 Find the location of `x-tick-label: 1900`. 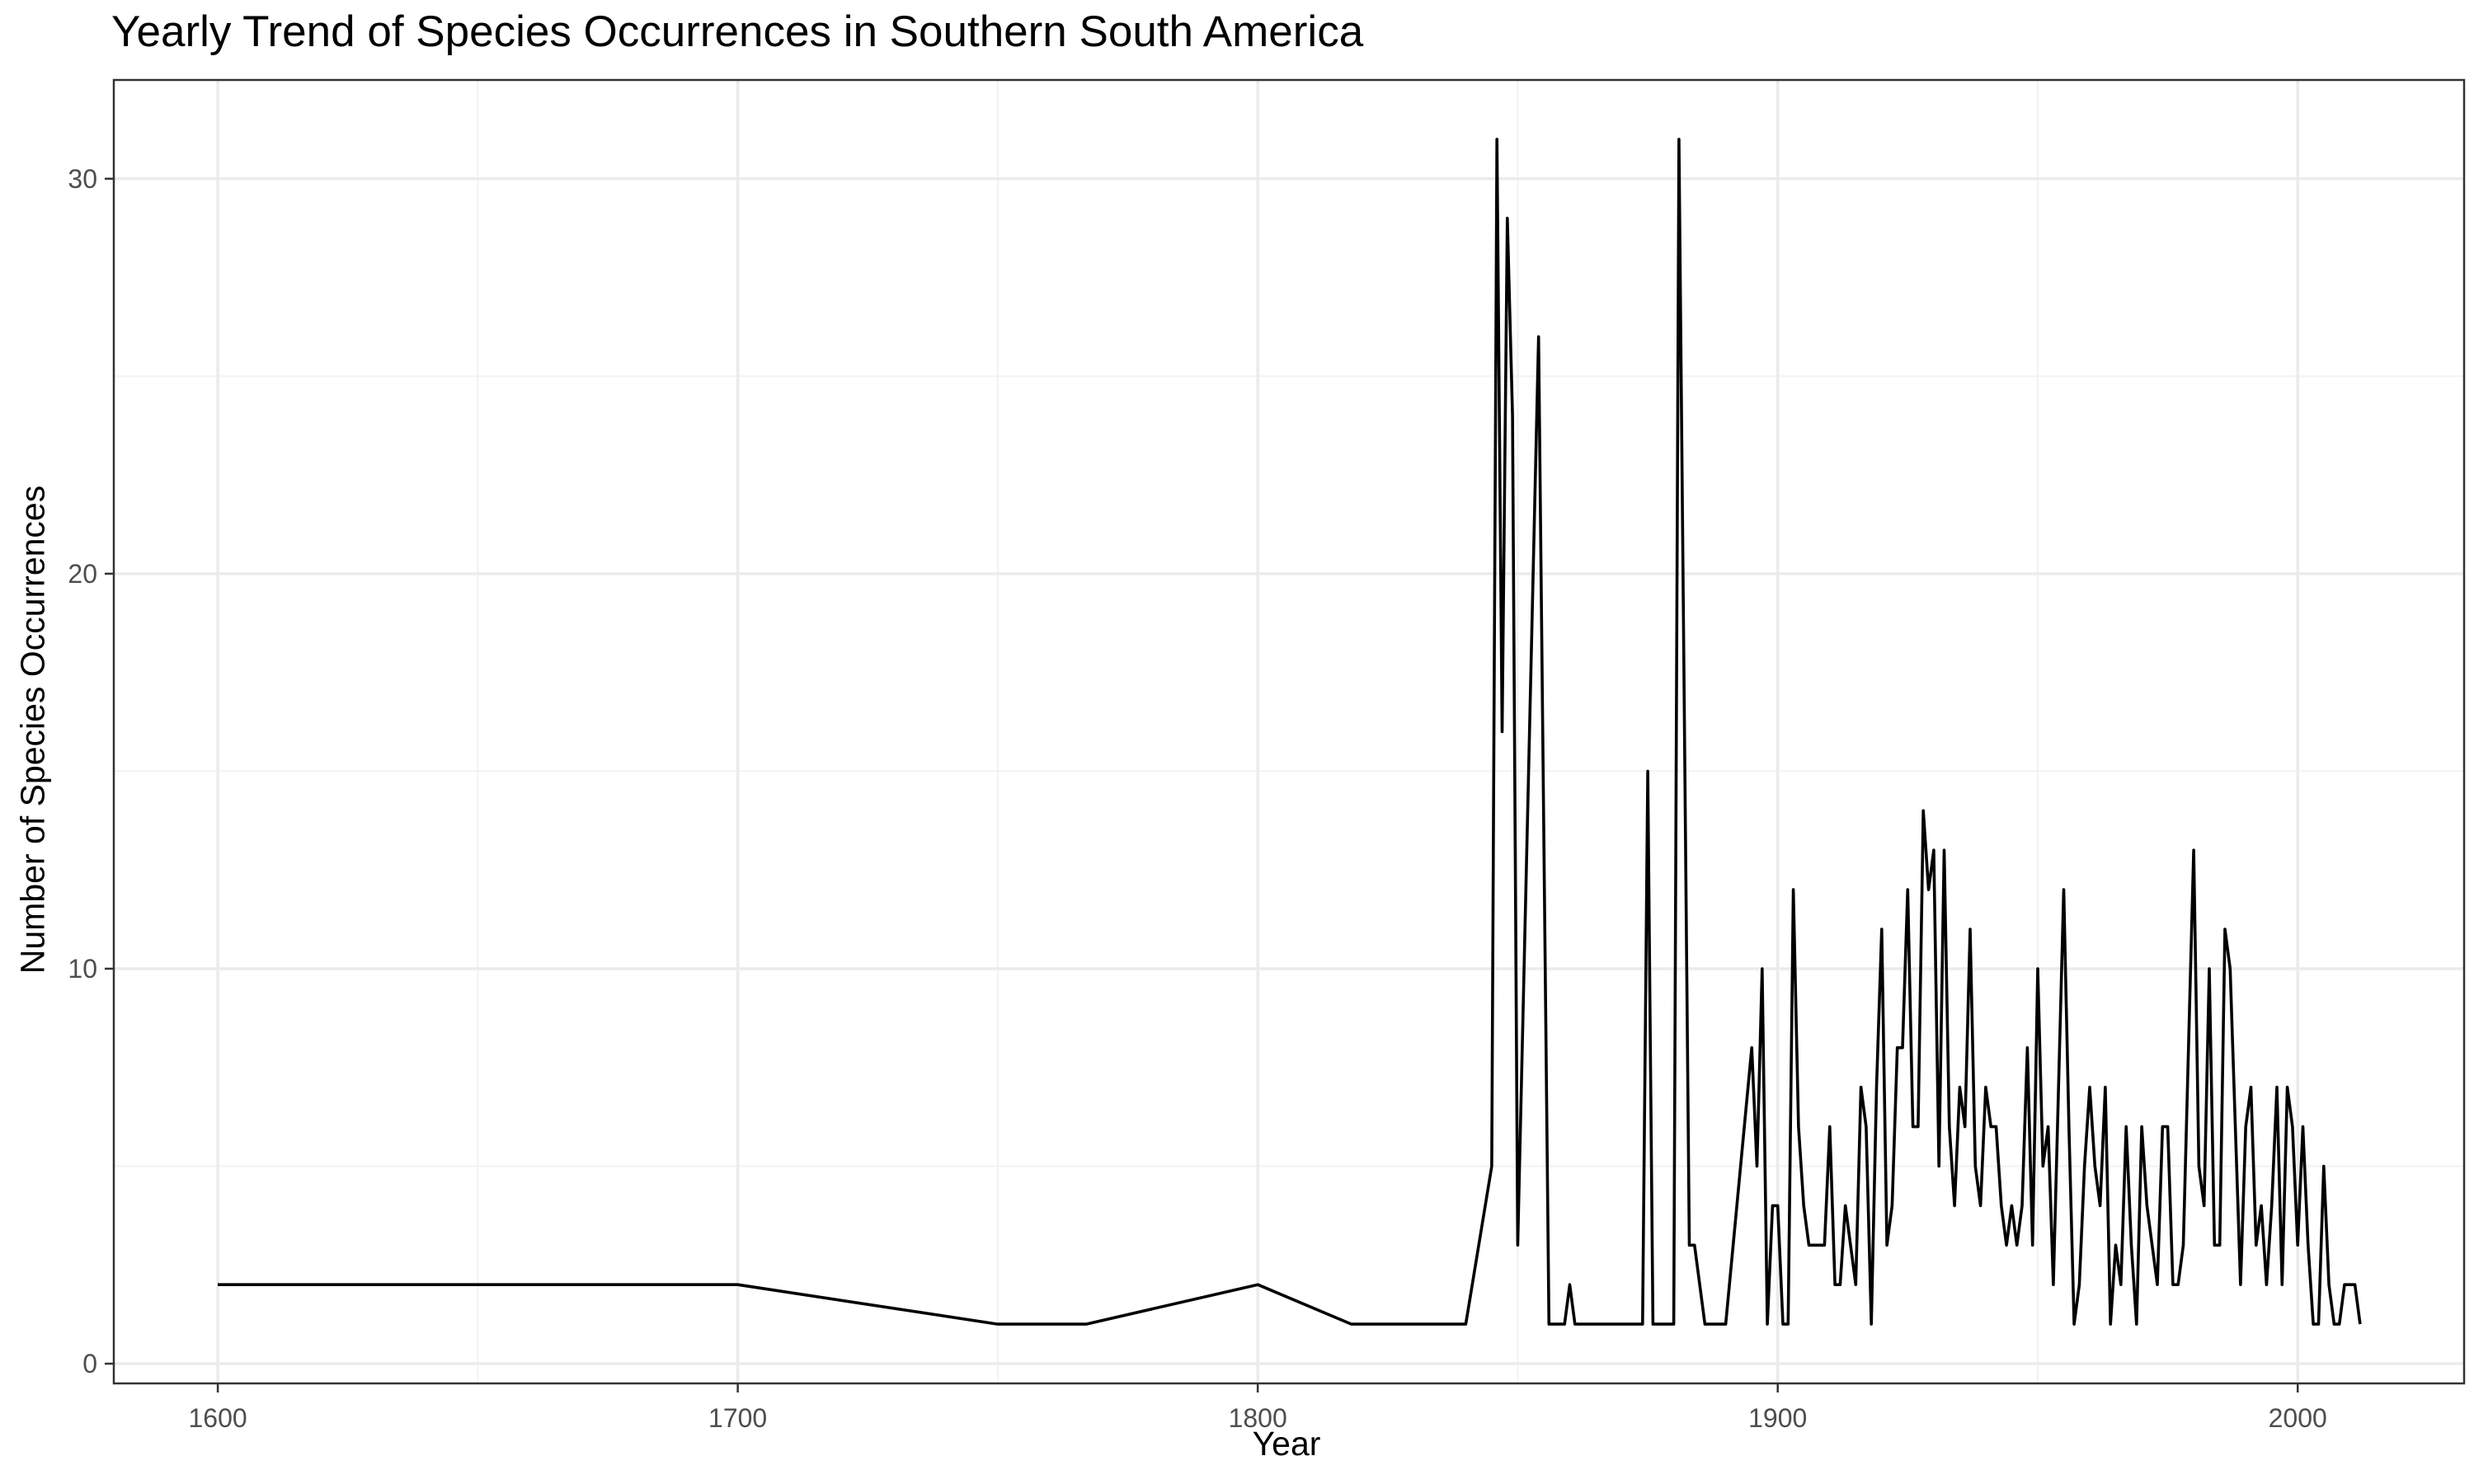

x-tick-label: 1900 is located at coordinates (1777, 1418).